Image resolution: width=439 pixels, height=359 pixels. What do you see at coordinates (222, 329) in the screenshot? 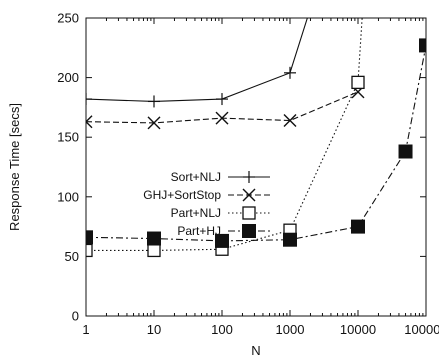
I see `x-tick-label: 100` at bounding box center [222, 329].